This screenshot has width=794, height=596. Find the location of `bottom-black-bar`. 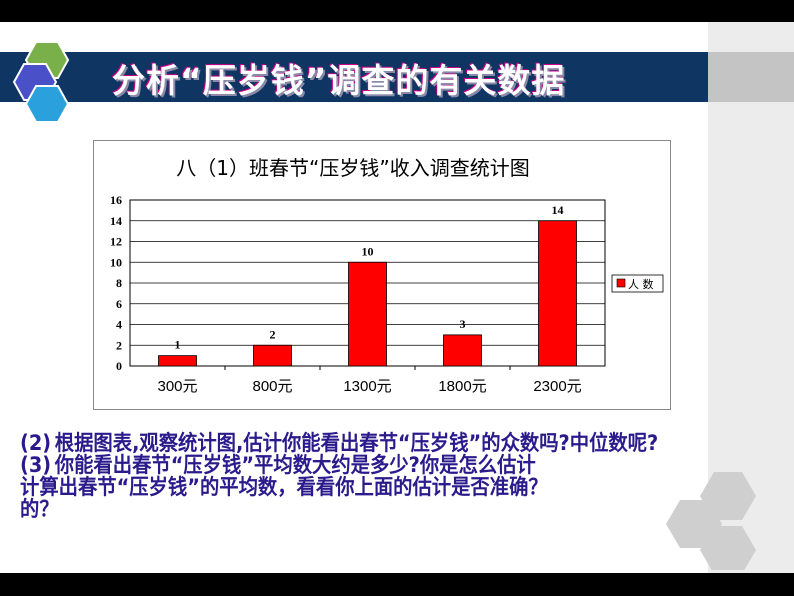

bottom-black-bar is located at coordinates (397, 584).